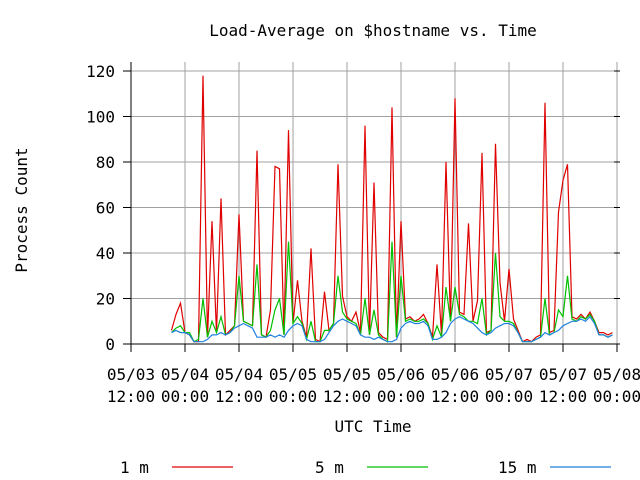  What do you see at coordinates (517, 467) in the screenshot?
I see `legend-label: 15 m` at bounding box center [517, 467].